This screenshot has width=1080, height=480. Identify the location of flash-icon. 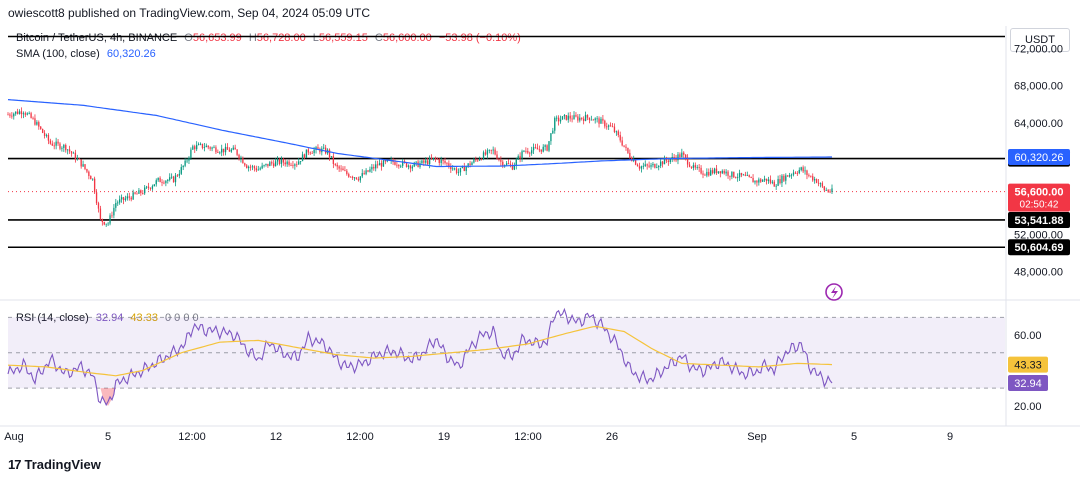
(834, 292).